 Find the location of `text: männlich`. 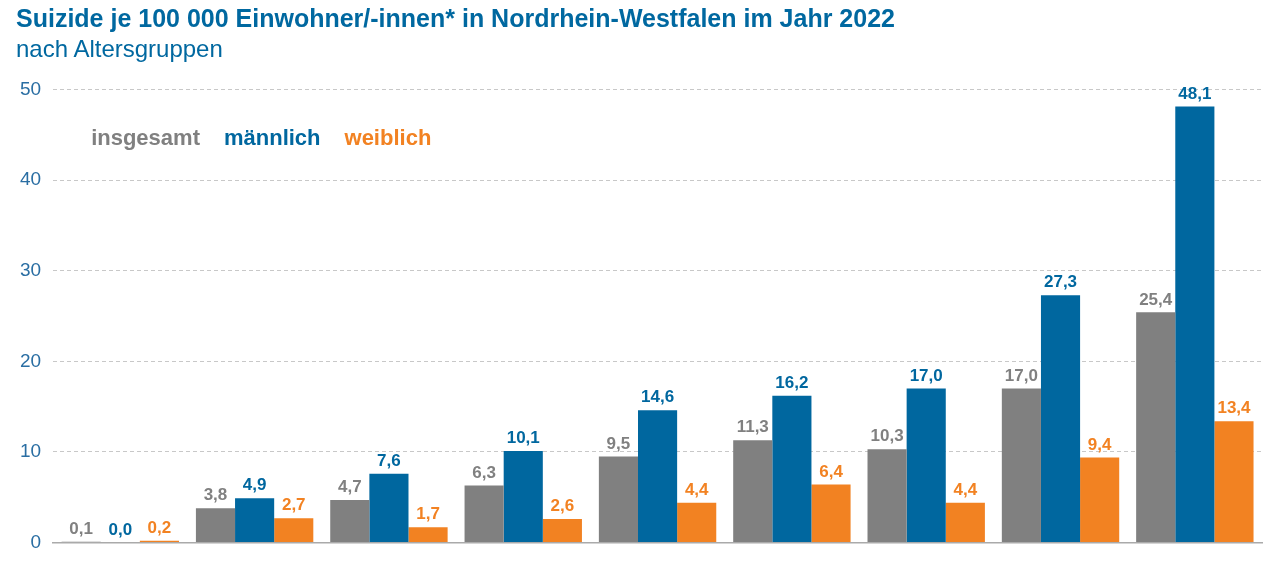

text: männlich is located at coordinates (272, 138).